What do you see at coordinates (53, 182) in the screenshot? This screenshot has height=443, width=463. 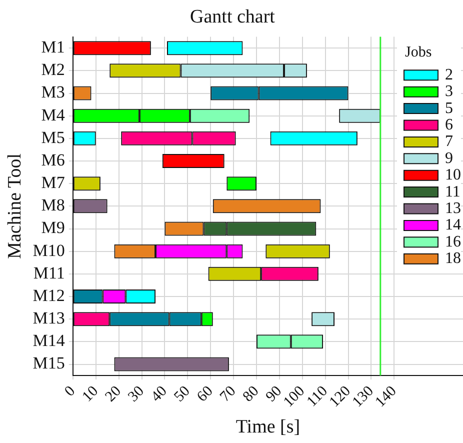 I see `y-tick-label: M7` at bounding box center [53, 182].